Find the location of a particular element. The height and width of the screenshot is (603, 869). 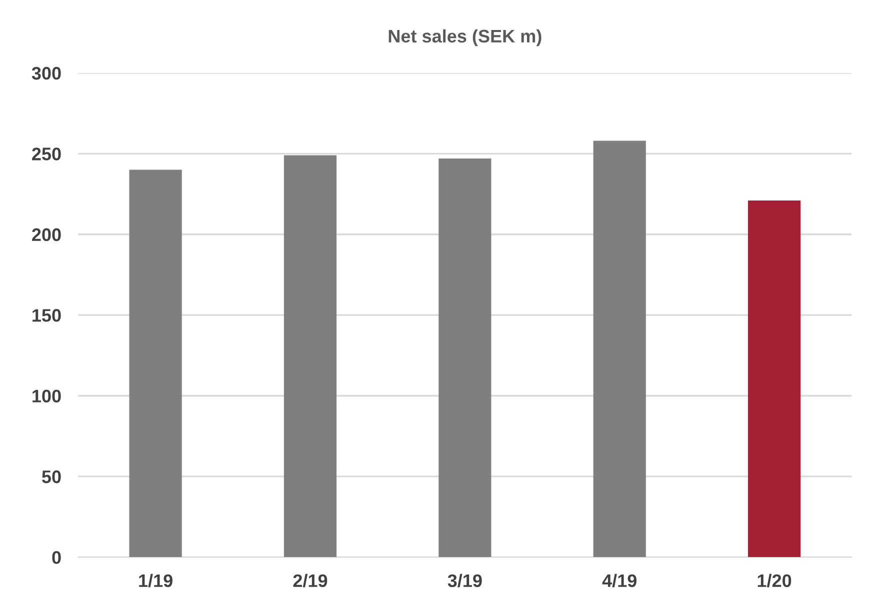

y-tick-label: 50 is located at coordinates (51, 477).